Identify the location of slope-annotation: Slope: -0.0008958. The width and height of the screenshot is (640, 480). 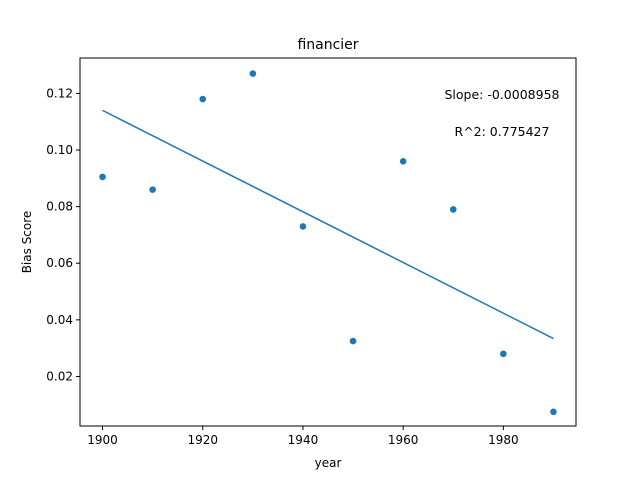
(502, 94).